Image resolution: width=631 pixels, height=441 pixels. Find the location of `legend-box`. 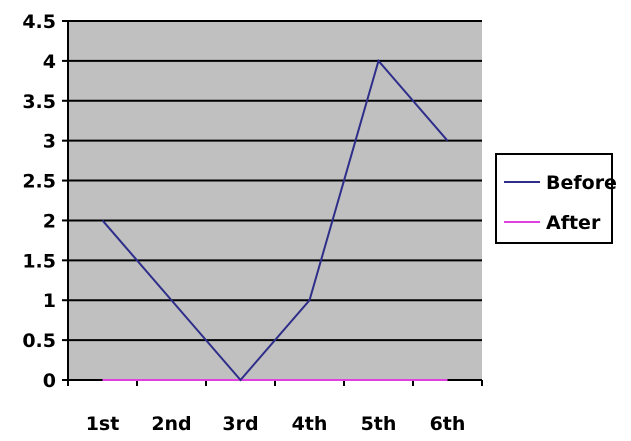

legend-box is located at coordinates (554, 198).